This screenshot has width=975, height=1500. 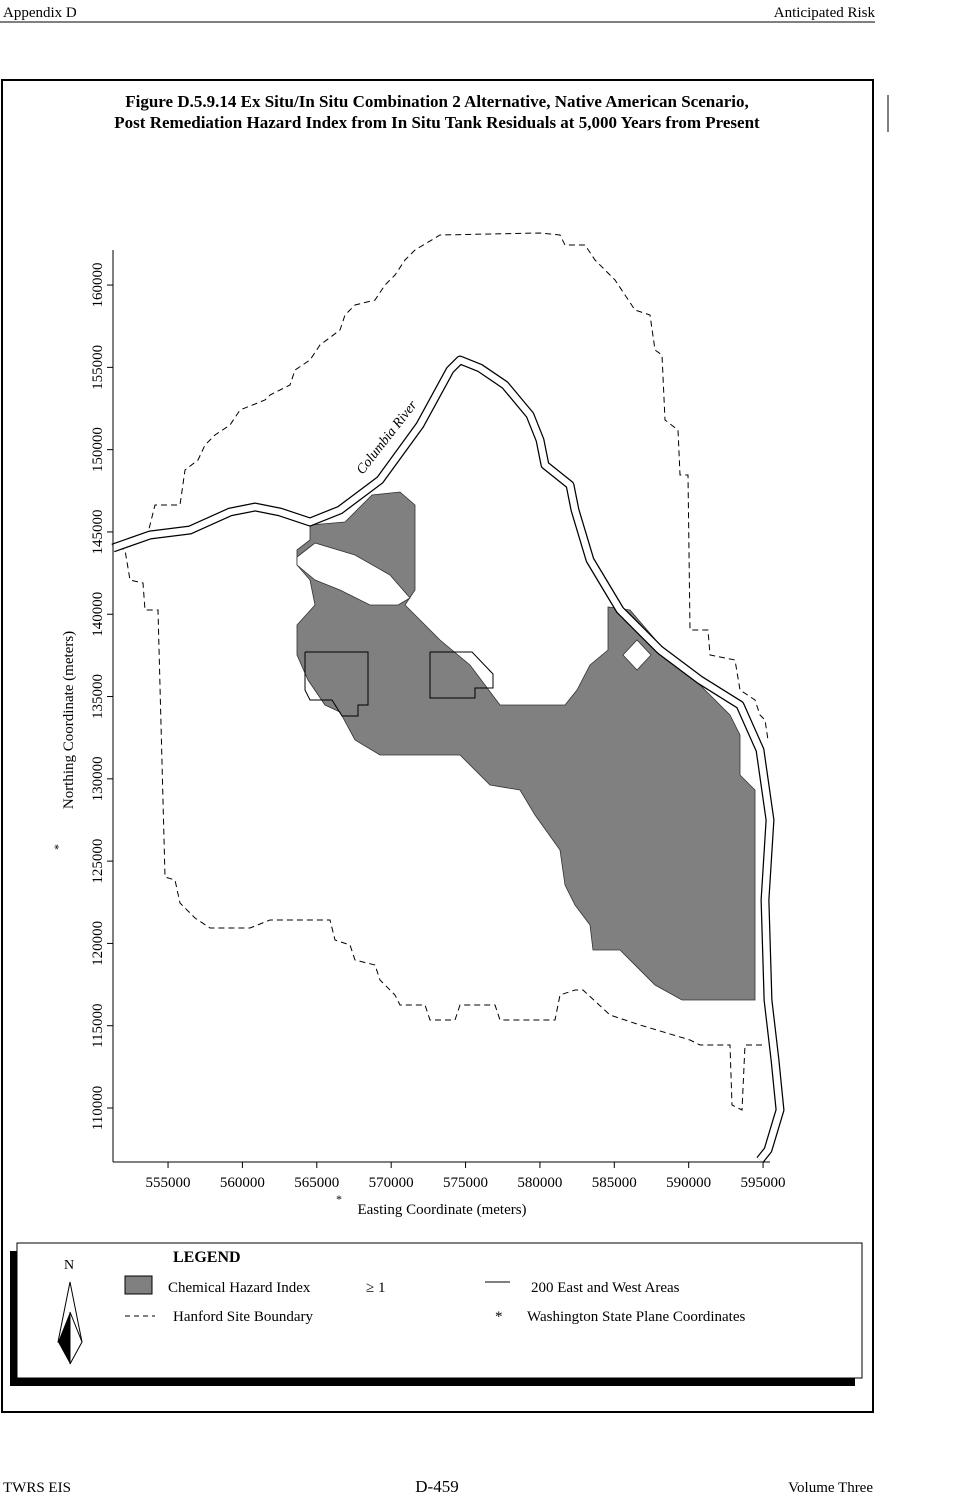 What do you see at coordinates (243, 1317) in the screenshot?
I see `legend-label: Hanford Site Boundary` at bounding box center [243, 1317].